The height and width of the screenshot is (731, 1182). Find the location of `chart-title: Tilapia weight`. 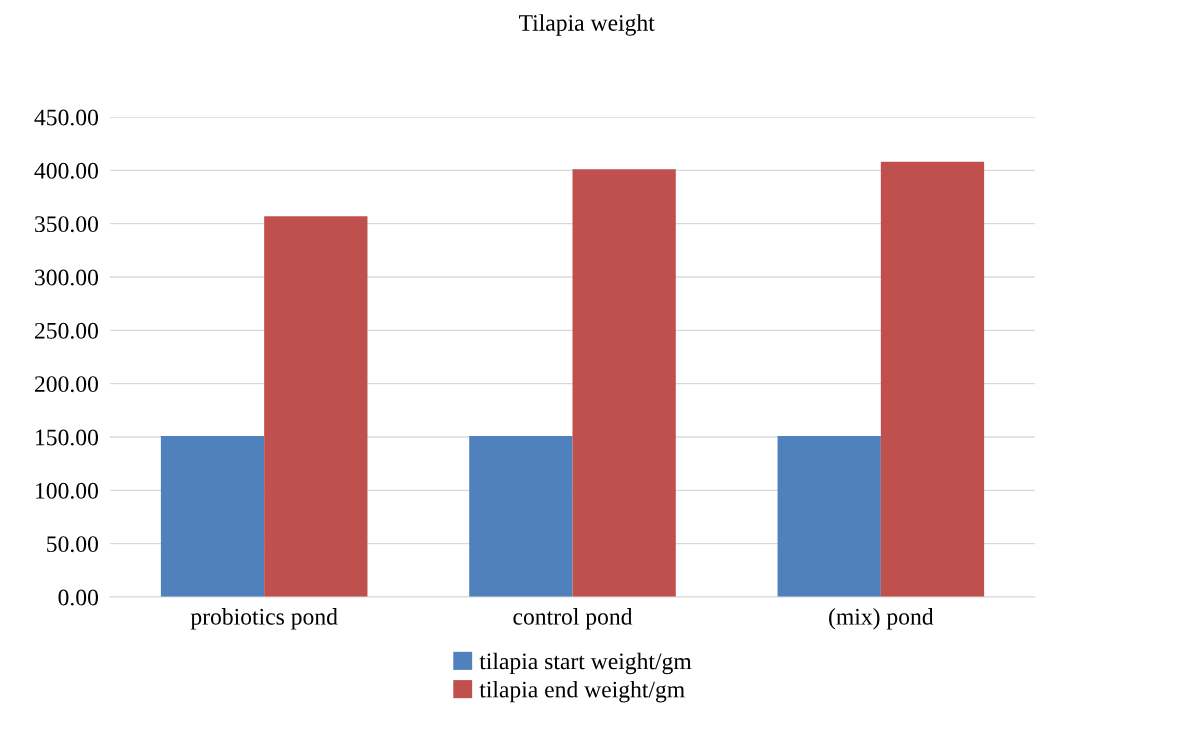

chart-title: Tilapia weight is located at coordinates (587, 25).